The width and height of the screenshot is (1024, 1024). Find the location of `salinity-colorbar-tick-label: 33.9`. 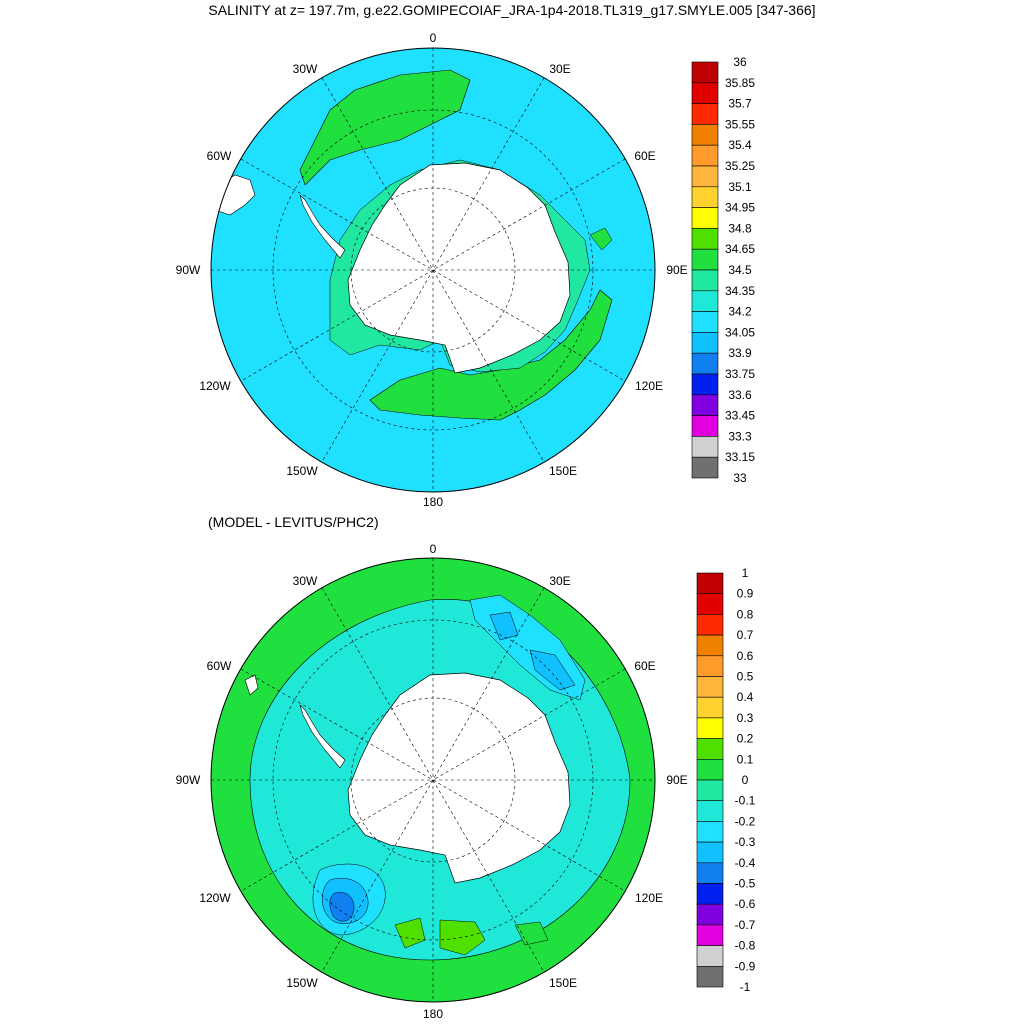

salinity-colorbar-tick-label: 33.9 is located at coordinates (740, 353).